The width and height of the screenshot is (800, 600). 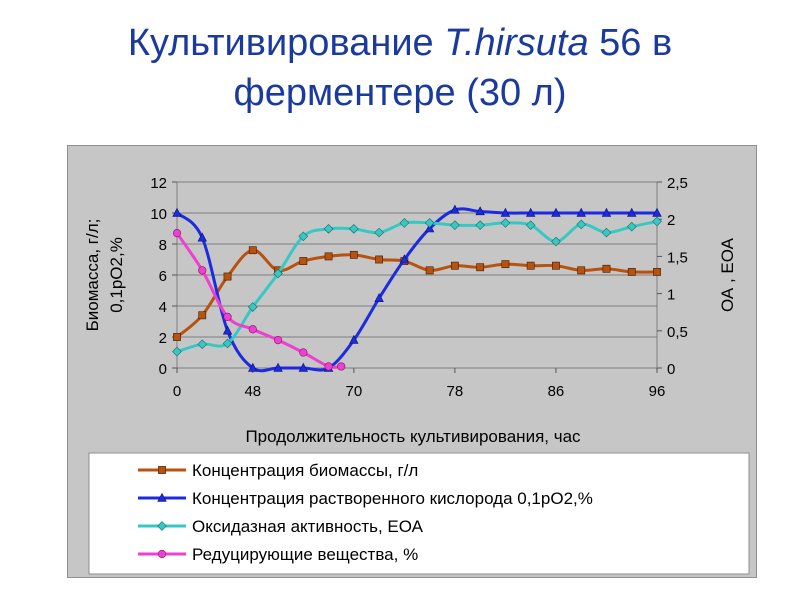 I want to click on legend-item-oxidase: Оксидазная активность, ЕОА, so click(x=281, y=526).